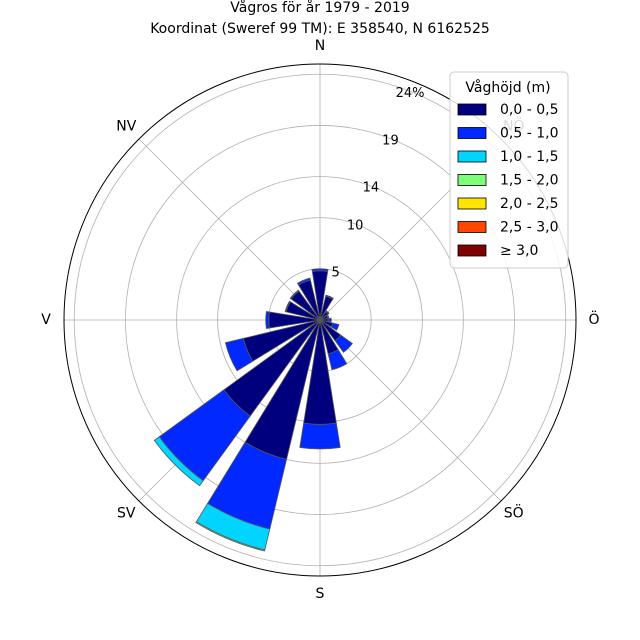 The height and width of the screenshot is (640, 640). I want to click on radial-tick-labels: 5 10 14 19 24%, so click(377, 183).